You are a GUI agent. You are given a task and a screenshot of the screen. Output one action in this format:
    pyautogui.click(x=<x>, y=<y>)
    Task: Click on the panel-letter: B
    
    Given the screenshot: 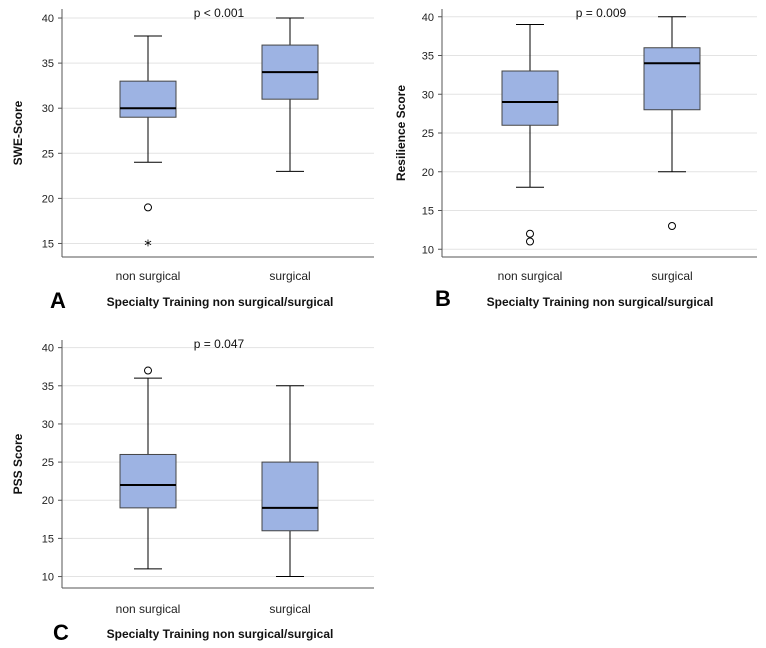 What is the action you would take?
    pyautogui.click(x=443, y=298)
    